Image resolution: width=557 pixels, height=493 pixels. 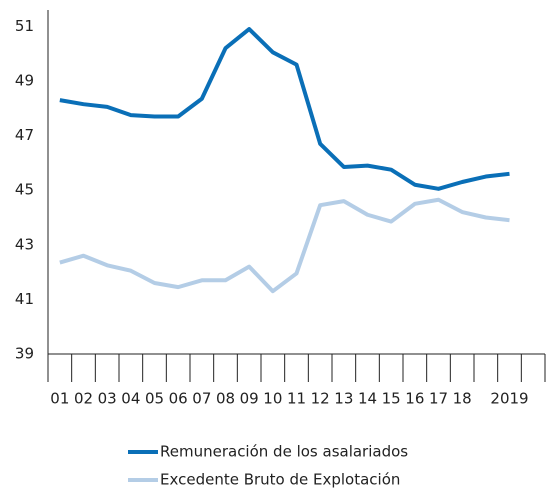 I want to click on x-tick-label: 10, so click(x=272, y=399).